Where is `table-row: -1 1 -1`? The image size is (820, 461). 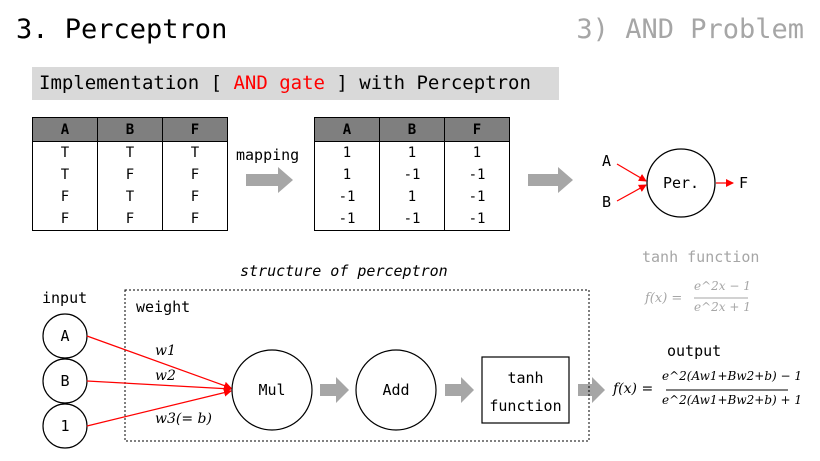
table-row: -1 1 -1 is located at coordinates (412, 197).